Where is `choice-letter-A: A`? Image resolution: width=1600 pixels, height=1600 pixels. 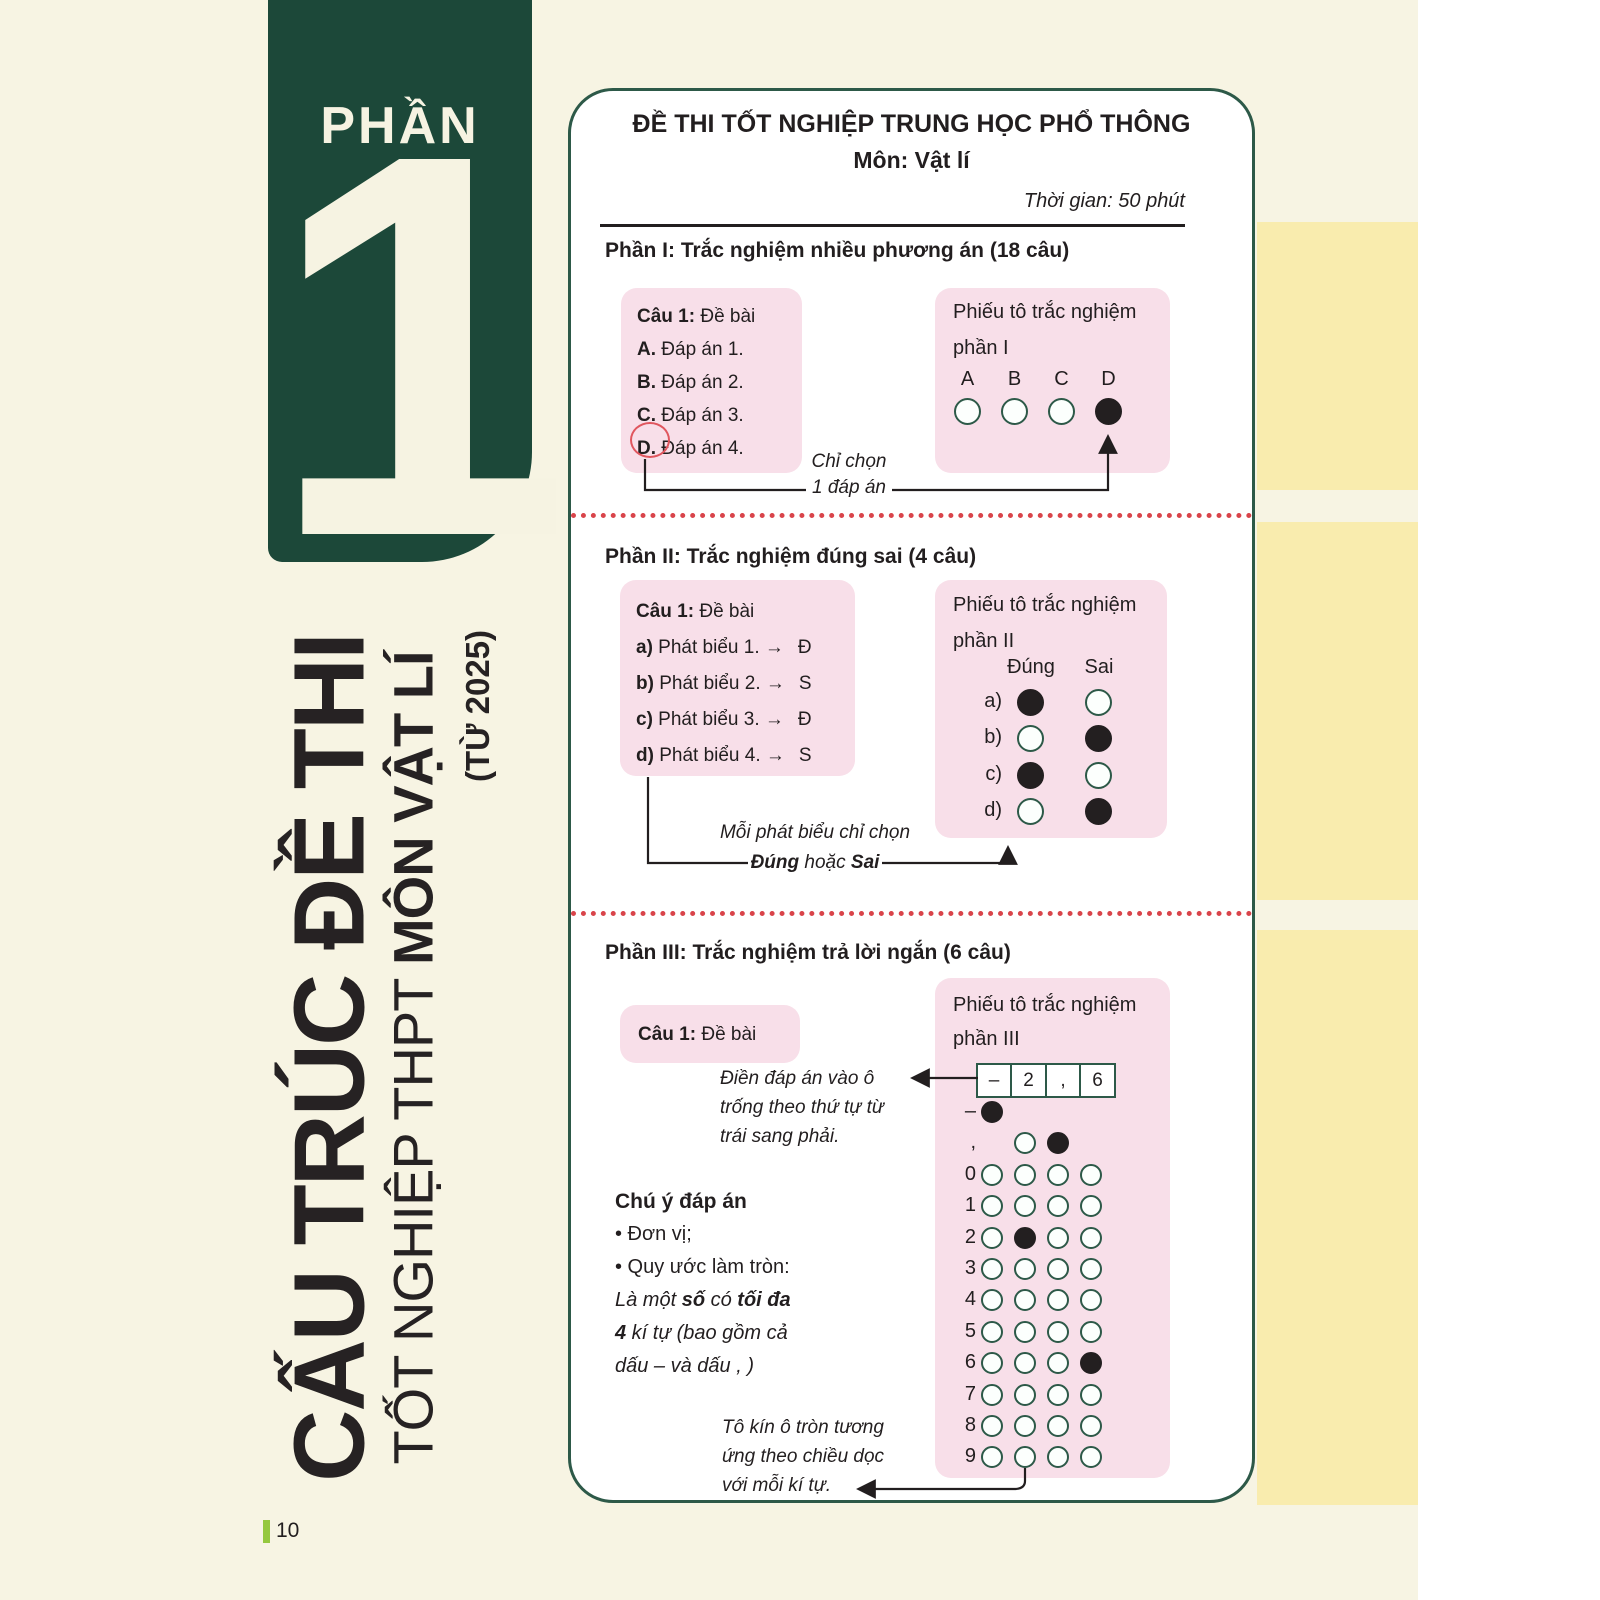
choice-letter-A: A is located at coordinates (967, 379).